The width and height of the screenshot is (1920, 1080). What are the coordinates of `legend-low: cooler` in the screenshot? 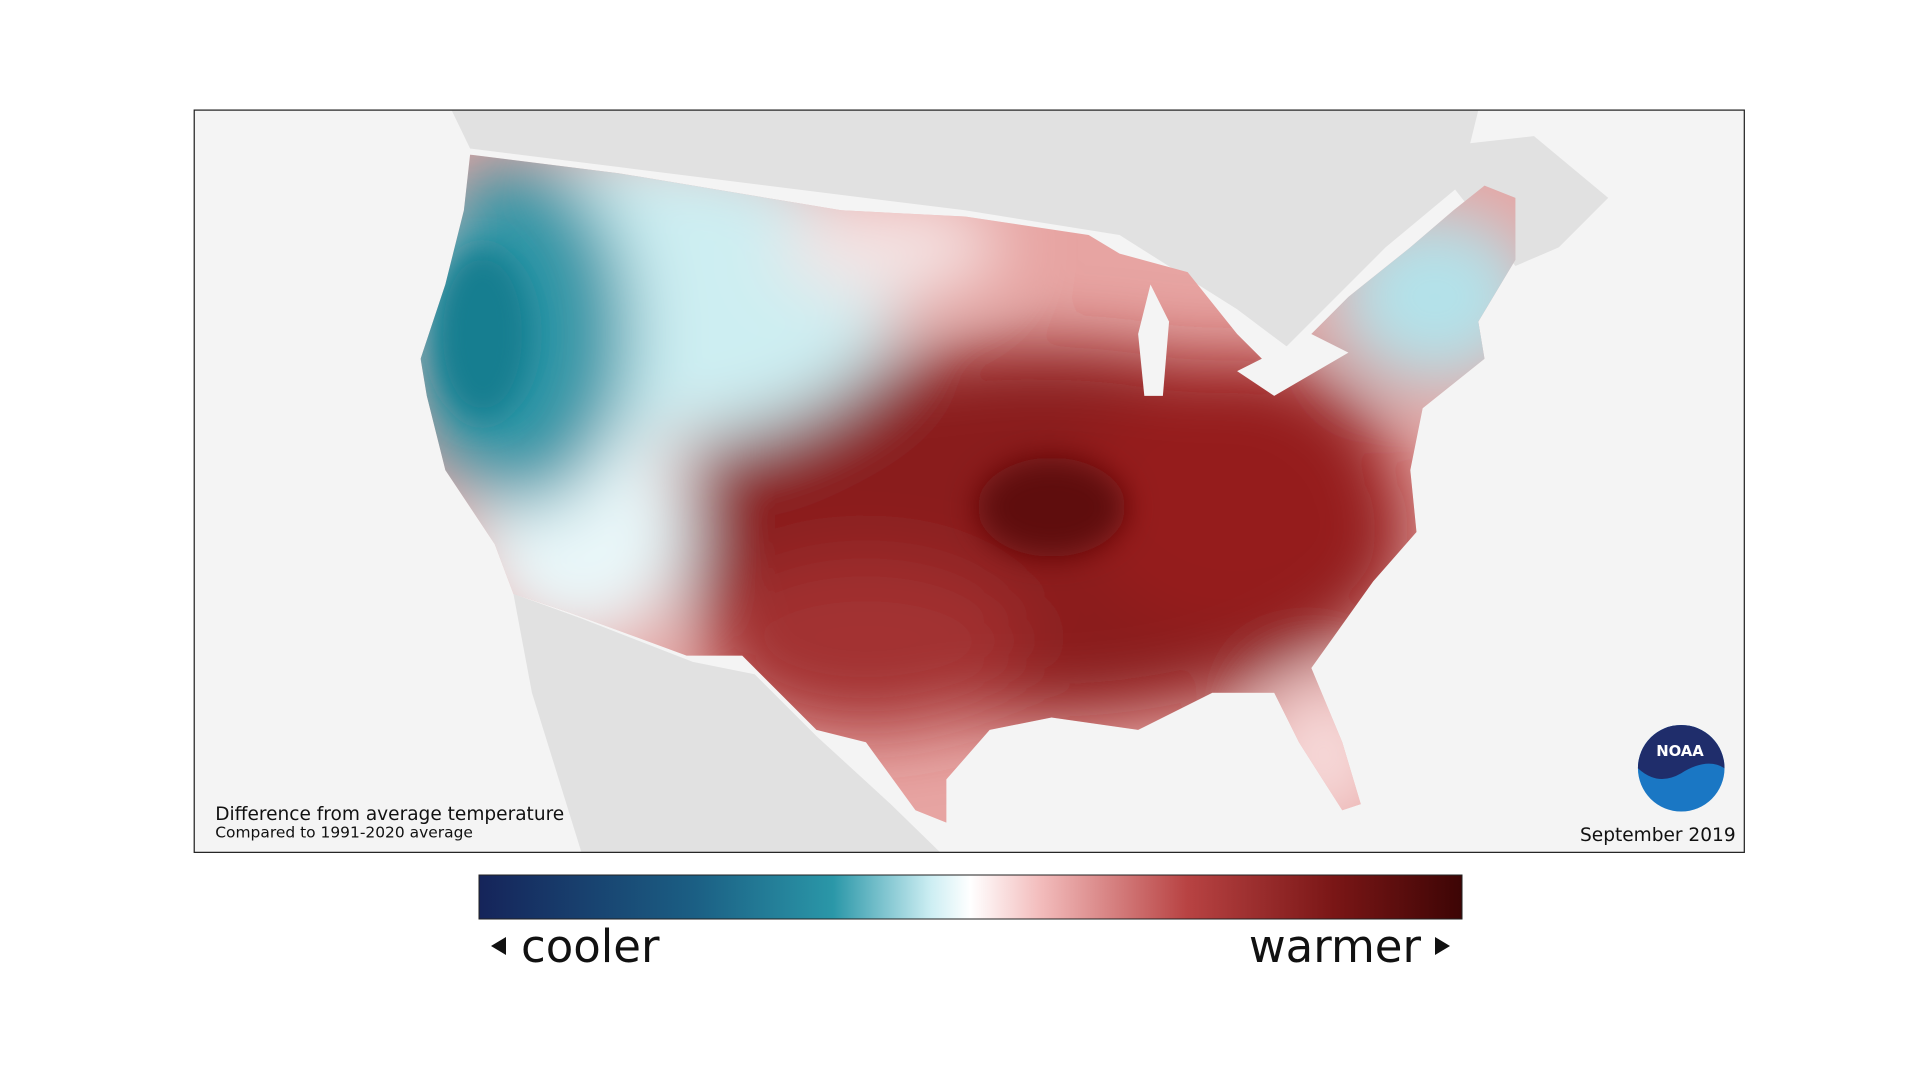 It's located at (590, 946).